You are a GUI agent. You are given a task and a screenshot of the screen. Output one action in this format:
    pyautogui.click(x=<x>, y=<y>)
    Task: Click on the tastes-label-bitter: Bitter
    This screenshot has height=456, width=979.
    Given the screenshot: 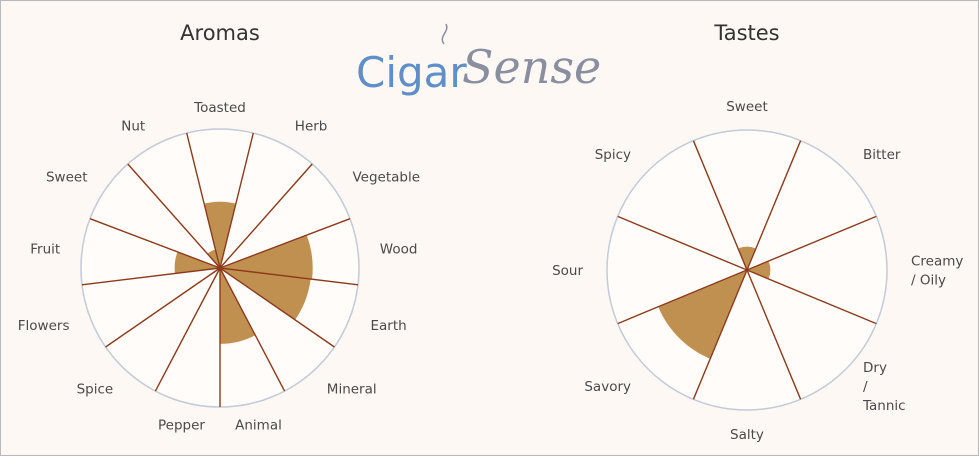 What is the action you would take?
    pyautogui.click(x=882, y=155)
    